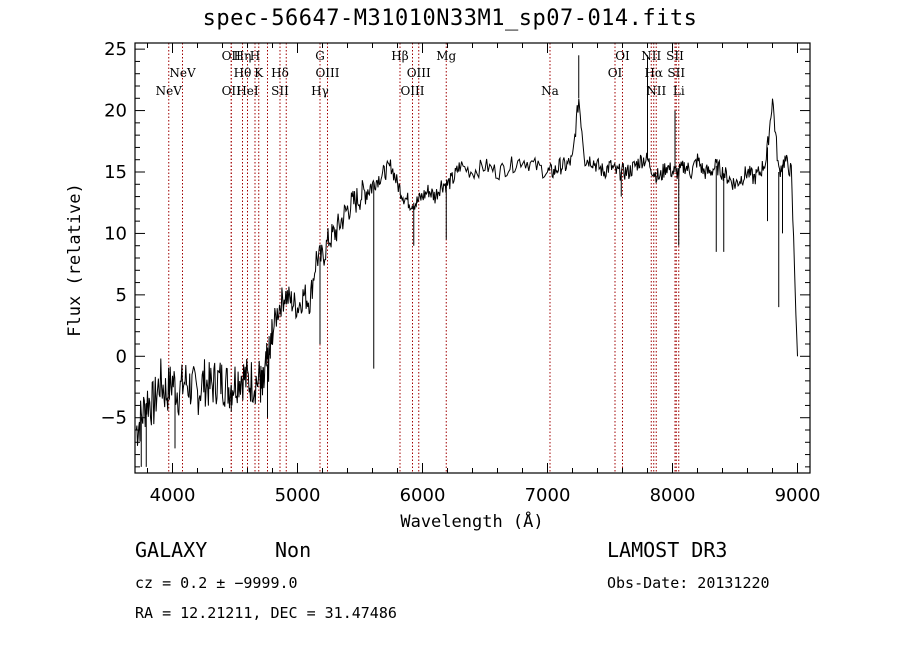 The height and width of the screenshot is (649, 900). What do you see at coordinates (298, 495) in the screenshot?
I see `x-tick-label: 5000` at bounding box center [298, 495].